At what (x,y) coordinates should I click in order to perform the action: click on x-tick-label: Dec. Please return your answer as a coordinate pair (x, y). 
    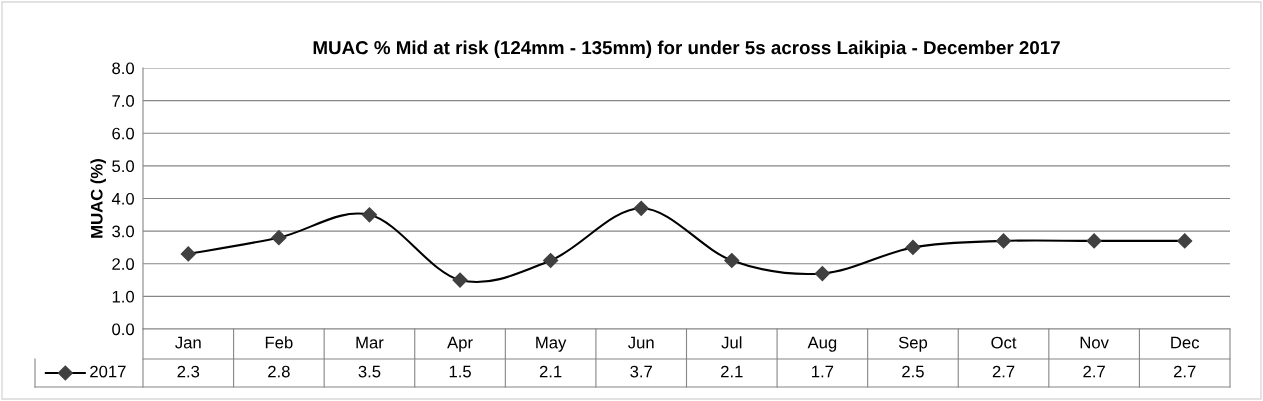
    Looking at the image, I should click on (1185, 342).